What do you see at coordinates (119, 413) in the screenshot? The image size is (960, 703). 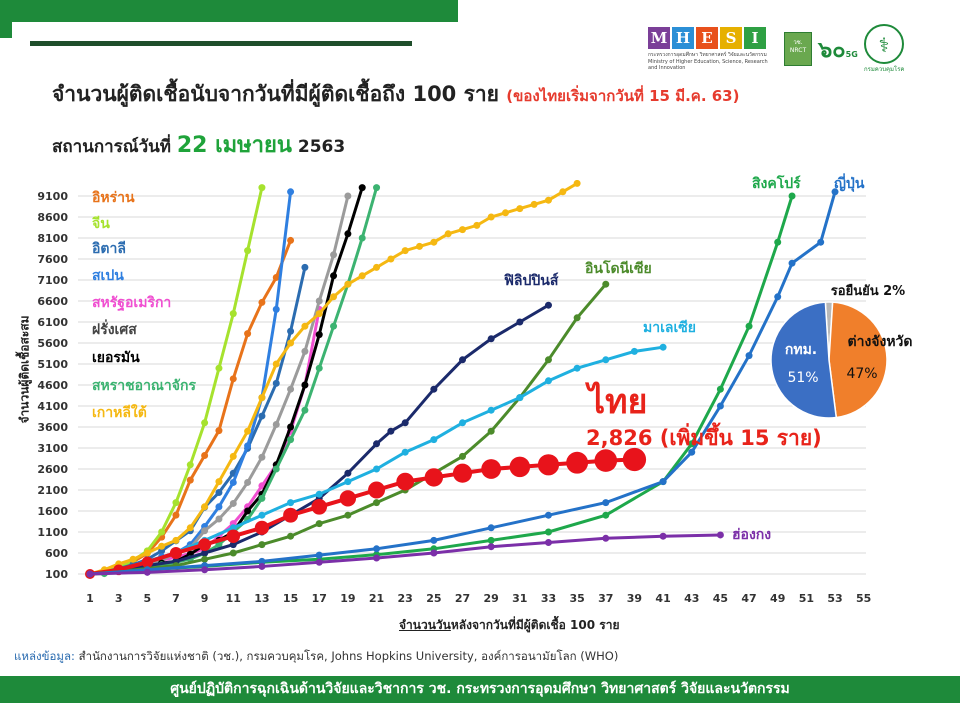 I see `legend-entry: เกาหลีใต้` at bounding box center [119, 413].